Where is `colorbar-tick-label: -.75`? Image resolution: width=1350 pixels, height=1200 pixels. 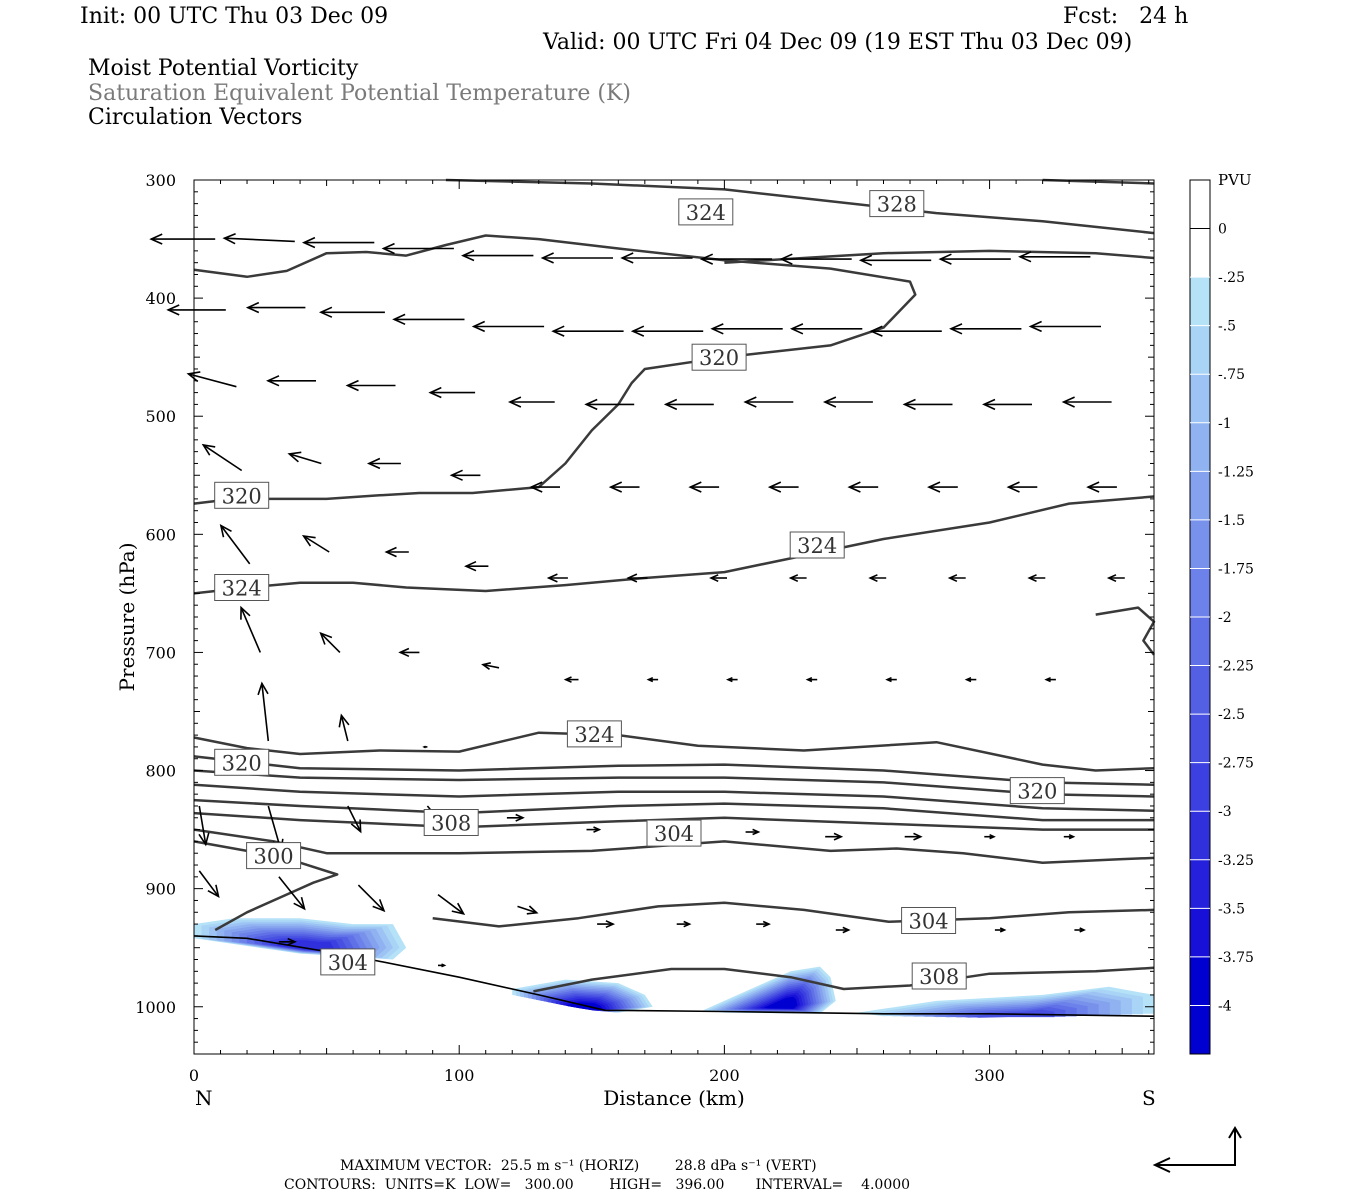
colorbar-tick-label: -.75 is located at coordinates (1231, 375).